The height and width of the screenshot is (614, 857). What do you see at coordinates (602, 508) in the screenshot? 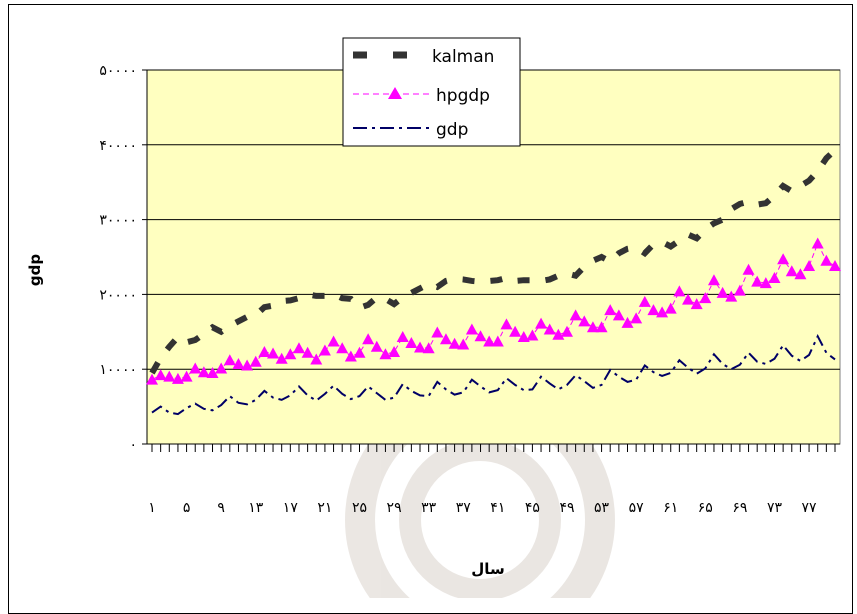
I see `x-tick-label: ۵۳` at bounding box center [602, 508].